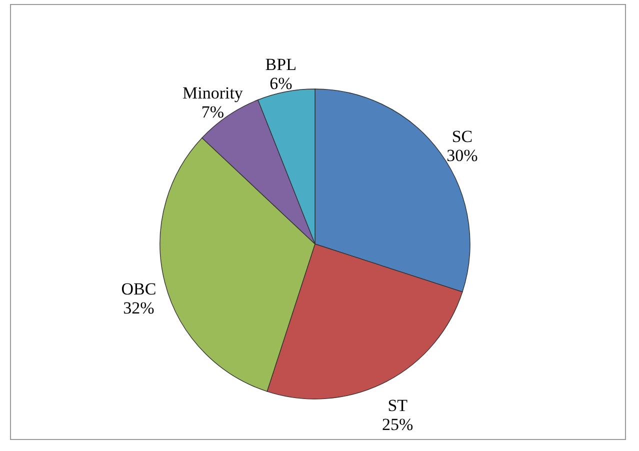 This screenshot has width=639, height=451. What do you see at coordinates (398, 406) in the screenshot?
I see `slice-label: ST` at bounding box center [398, 406].